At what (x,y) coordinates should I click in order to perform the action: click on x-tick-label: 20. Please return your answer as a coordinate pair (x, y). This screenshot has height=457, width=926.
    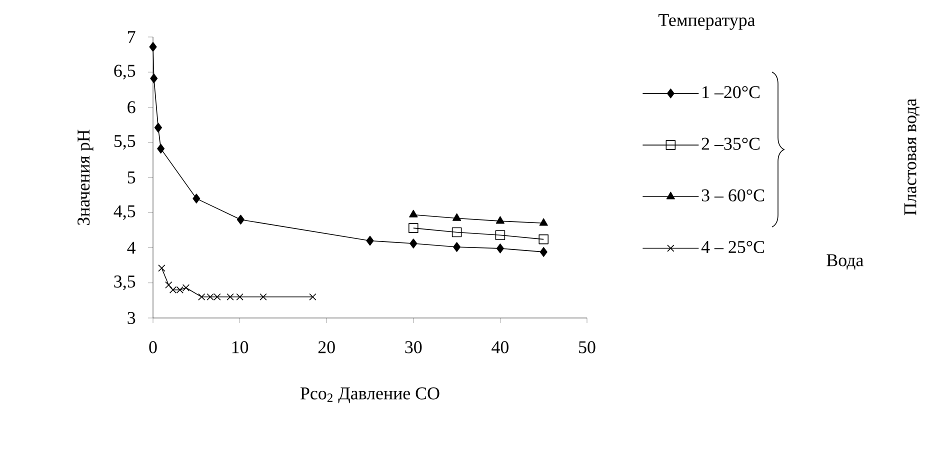
    Looking at the image, I should click on (326, 347).